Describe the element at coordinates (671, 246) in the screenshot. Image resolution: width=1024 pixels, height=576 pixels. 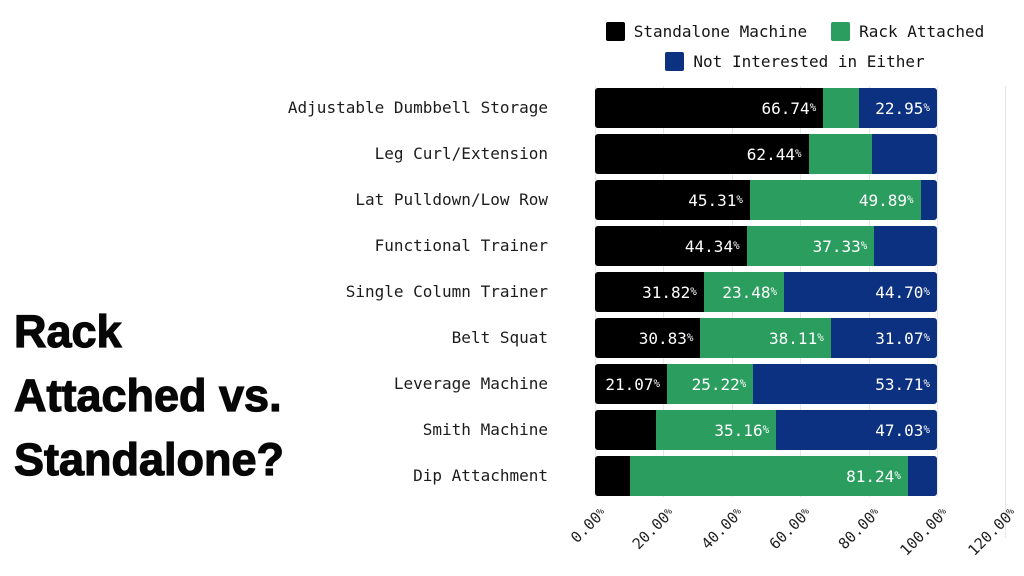
I see `bar-segment: 44.34%` at that location.